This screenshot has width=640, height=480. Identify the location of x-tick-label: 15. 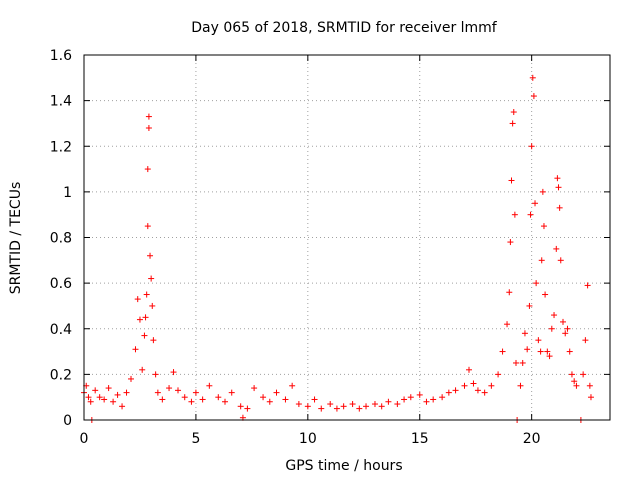
(420, 439).